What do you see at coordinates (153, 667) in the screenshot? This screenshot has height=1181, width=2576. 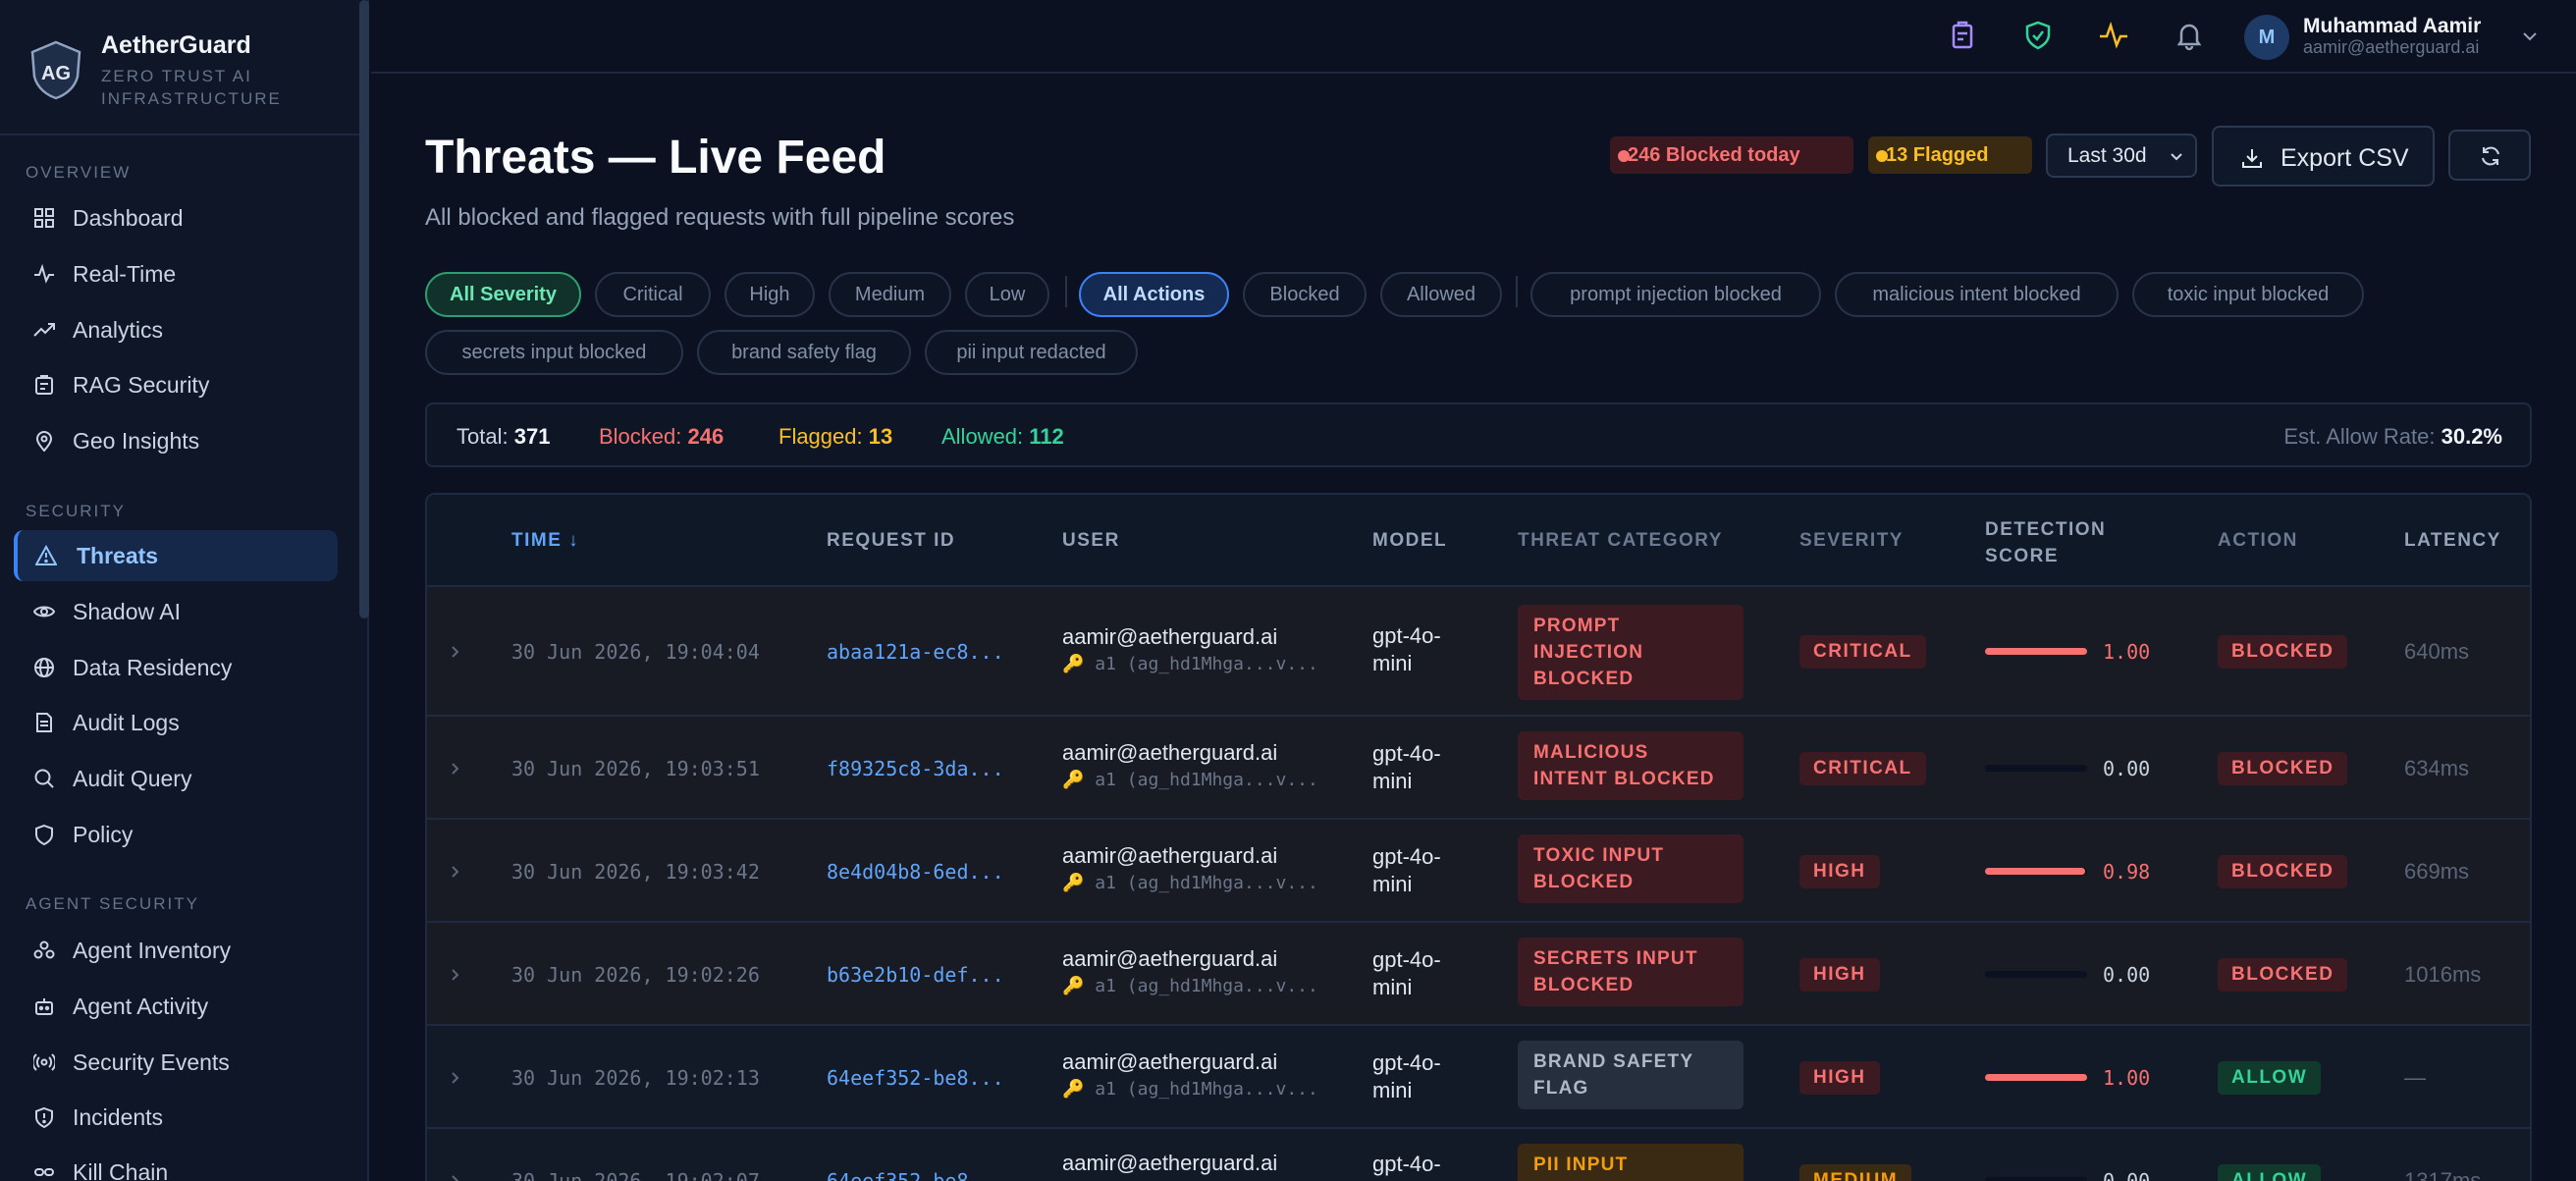 I see `sidebar-item-label: Data Residency` at bounding box center [153, 667].